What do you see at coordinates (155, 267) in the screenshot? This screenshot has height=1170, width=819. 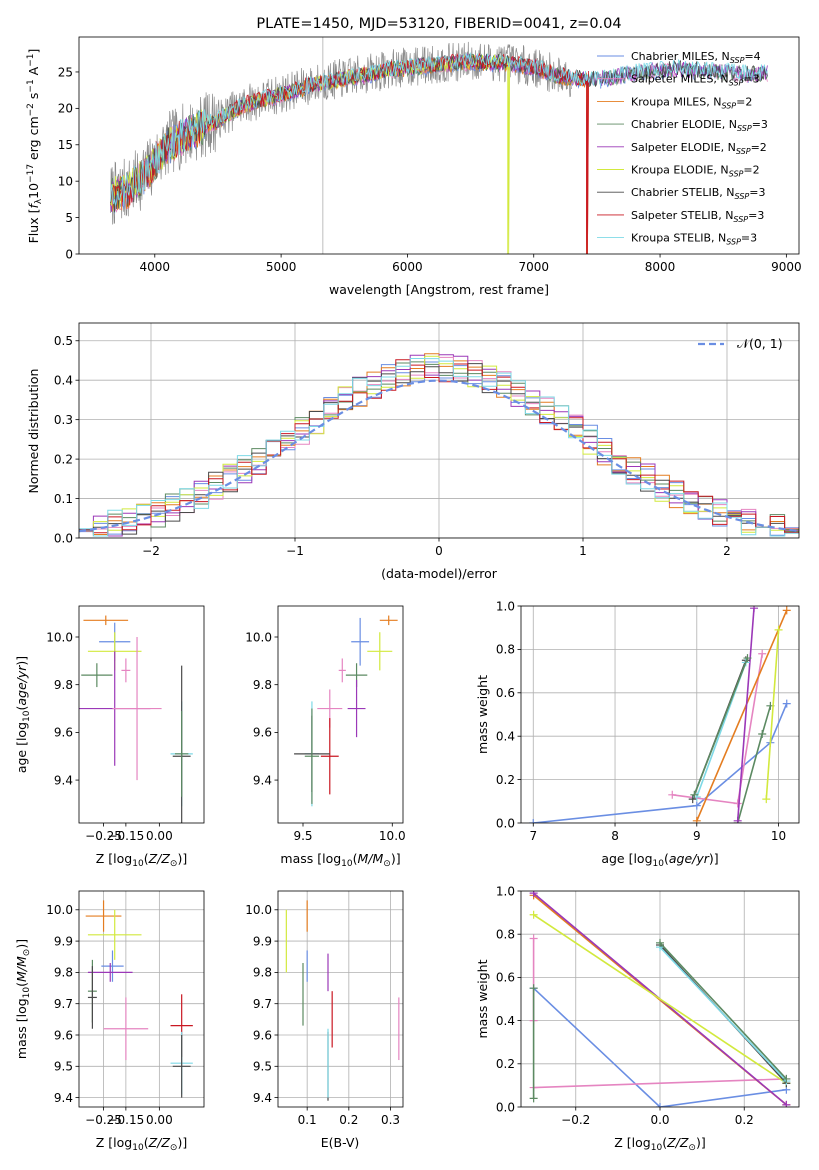 I see `x-tick-label: 4000` at bounding box center [155, 267].